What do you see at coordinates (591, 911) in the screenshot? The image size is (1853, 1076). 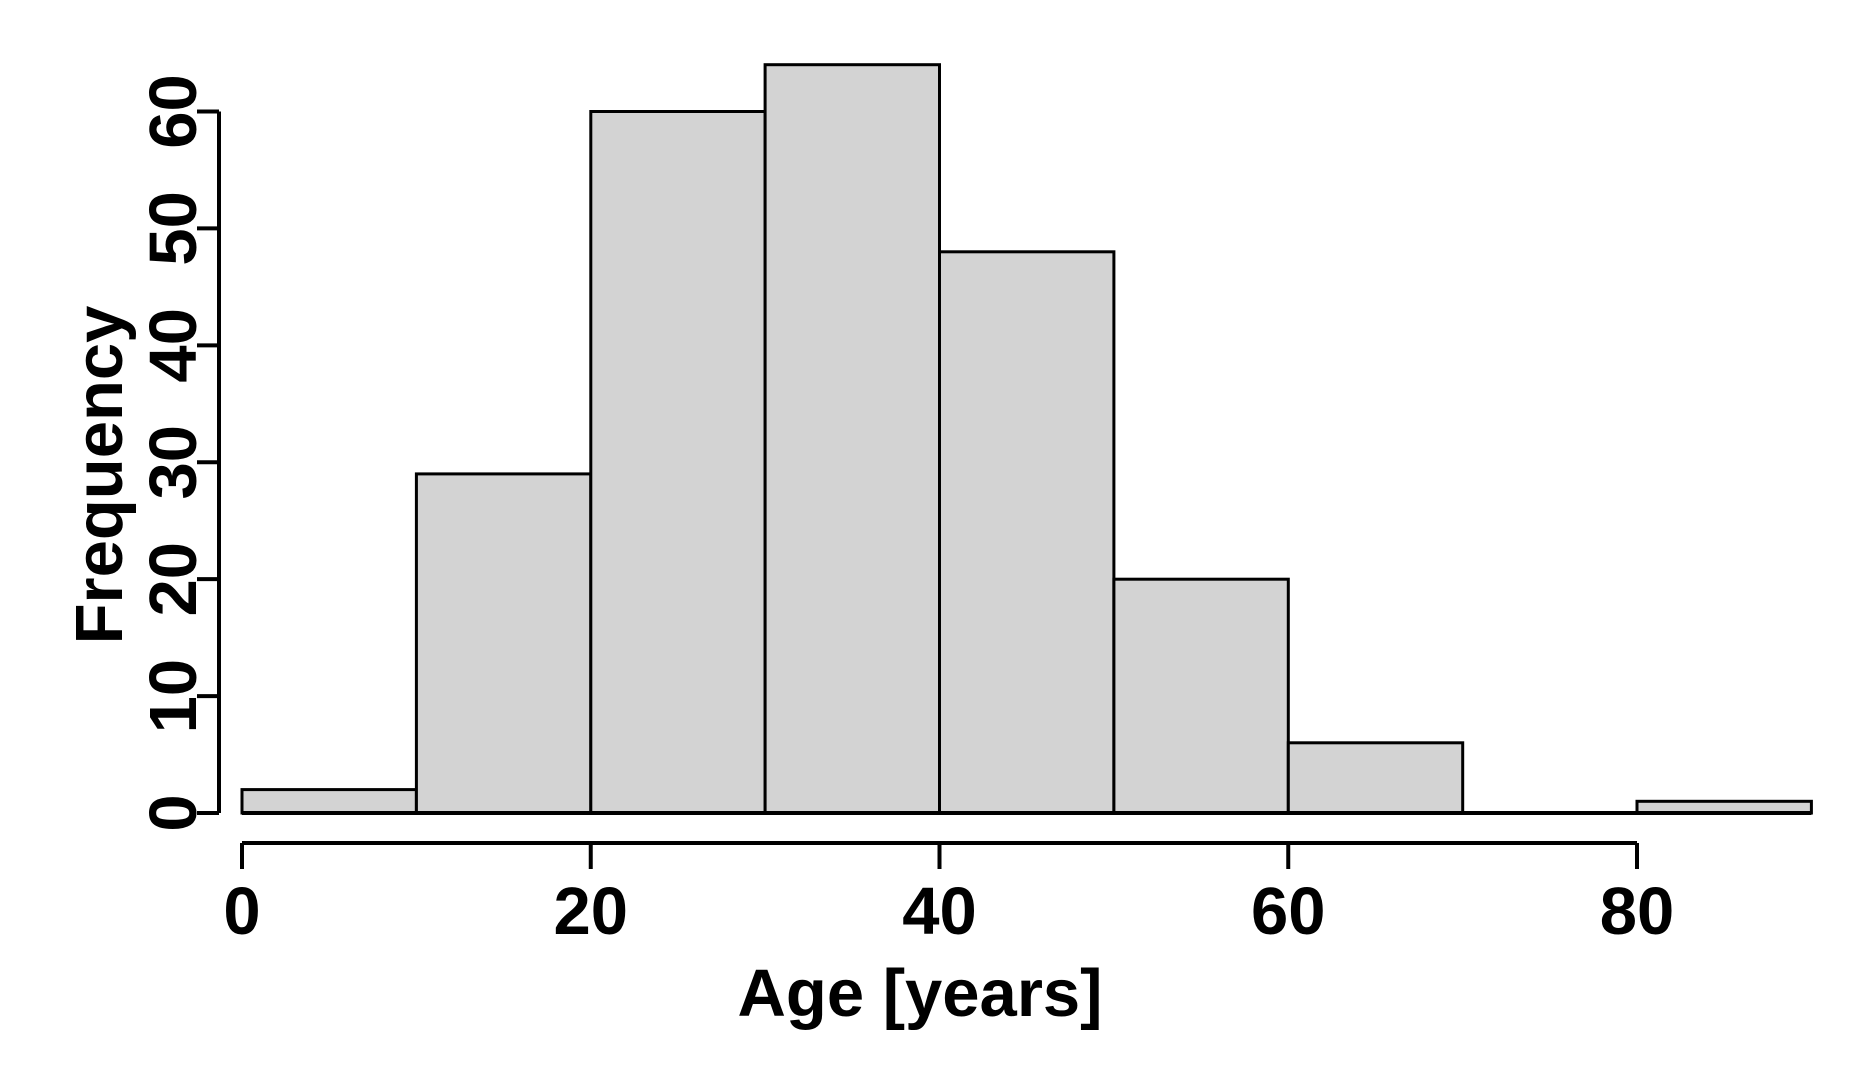 I see `x-tick-label-20: 20` at bounding box center [591, 911].